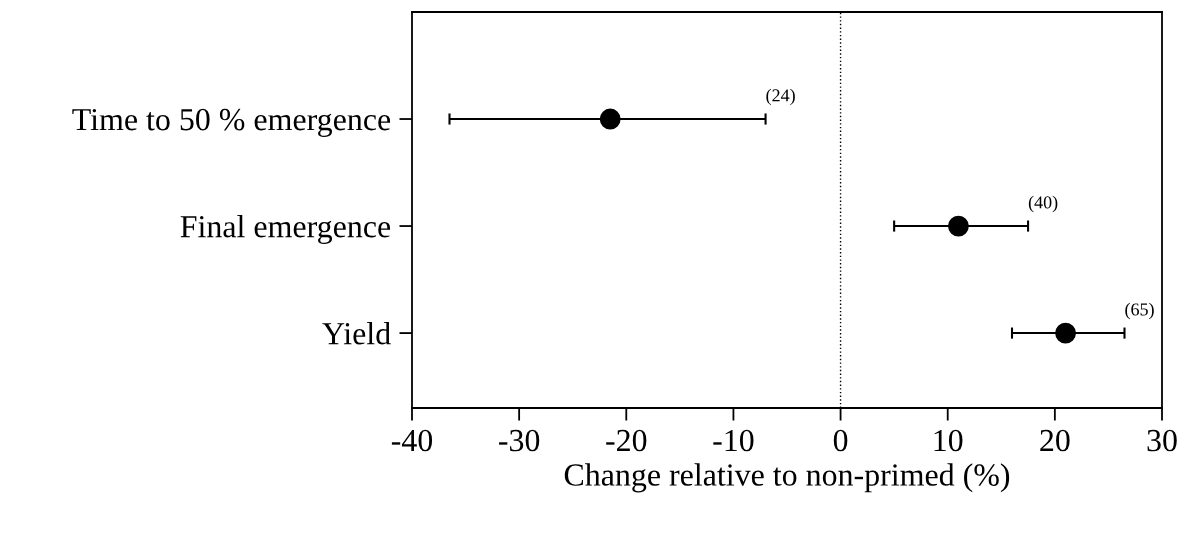 This screenshot has height=546, width=1185. What do you see at coordinates (356, 333) in the screenshot?
I see `y-tick-label: Yield` at bounding box center [356, 333].